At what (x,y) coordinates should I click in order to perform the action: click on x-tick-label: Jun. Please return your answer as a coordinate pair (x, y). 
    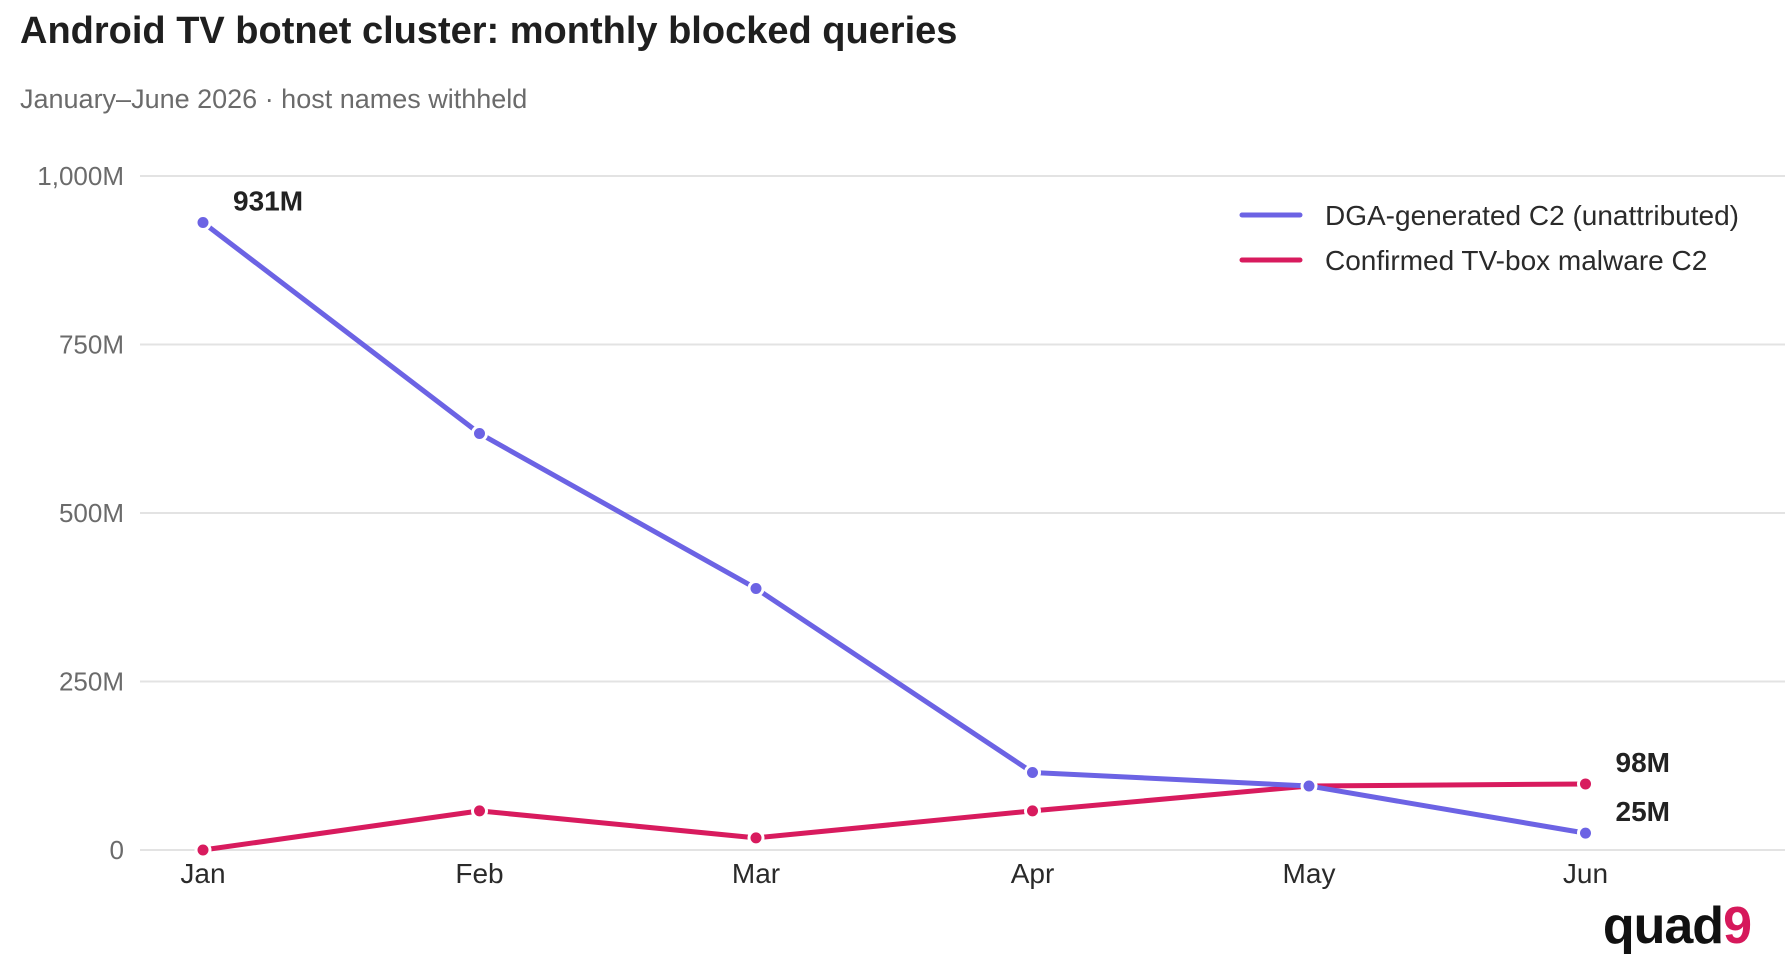
    Looking at the image, I should click on (1585, 873).